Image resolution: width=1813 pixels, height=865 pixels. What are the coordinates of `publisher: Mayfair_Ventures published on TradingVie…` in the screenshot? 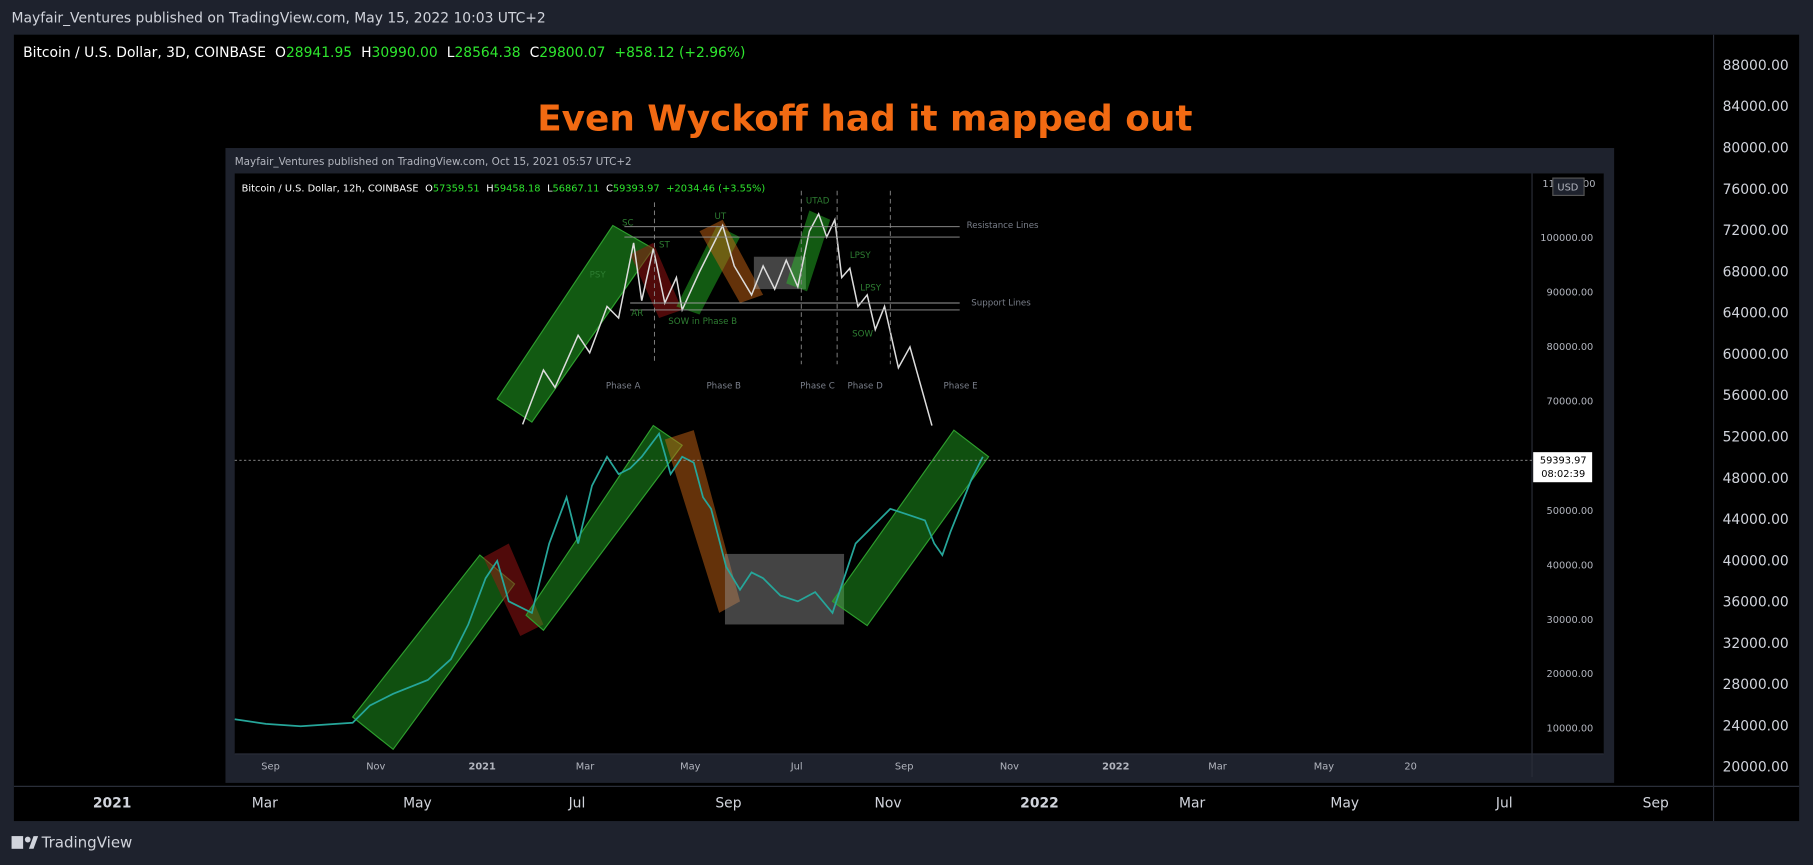 It's located at (279, 19).